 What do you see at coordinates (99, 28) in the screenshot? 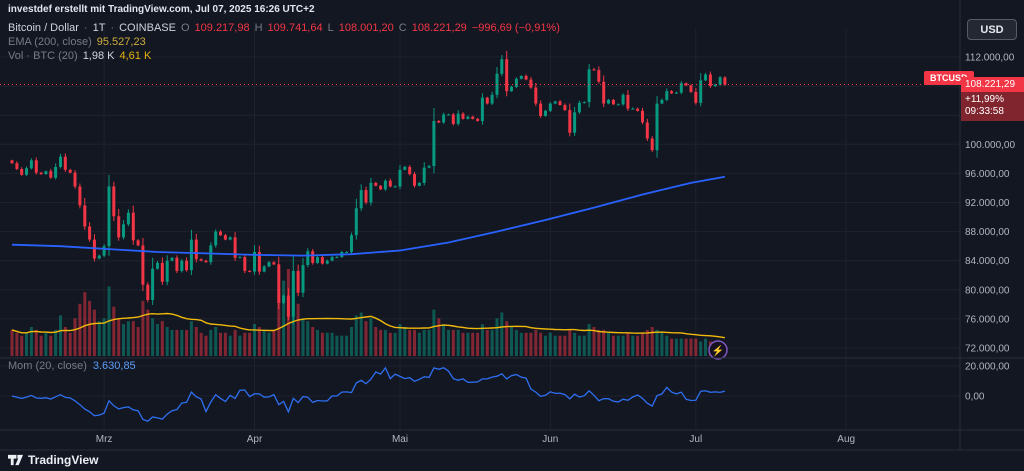
I see `interval-label: 1T` at bounding box center [99, 28].